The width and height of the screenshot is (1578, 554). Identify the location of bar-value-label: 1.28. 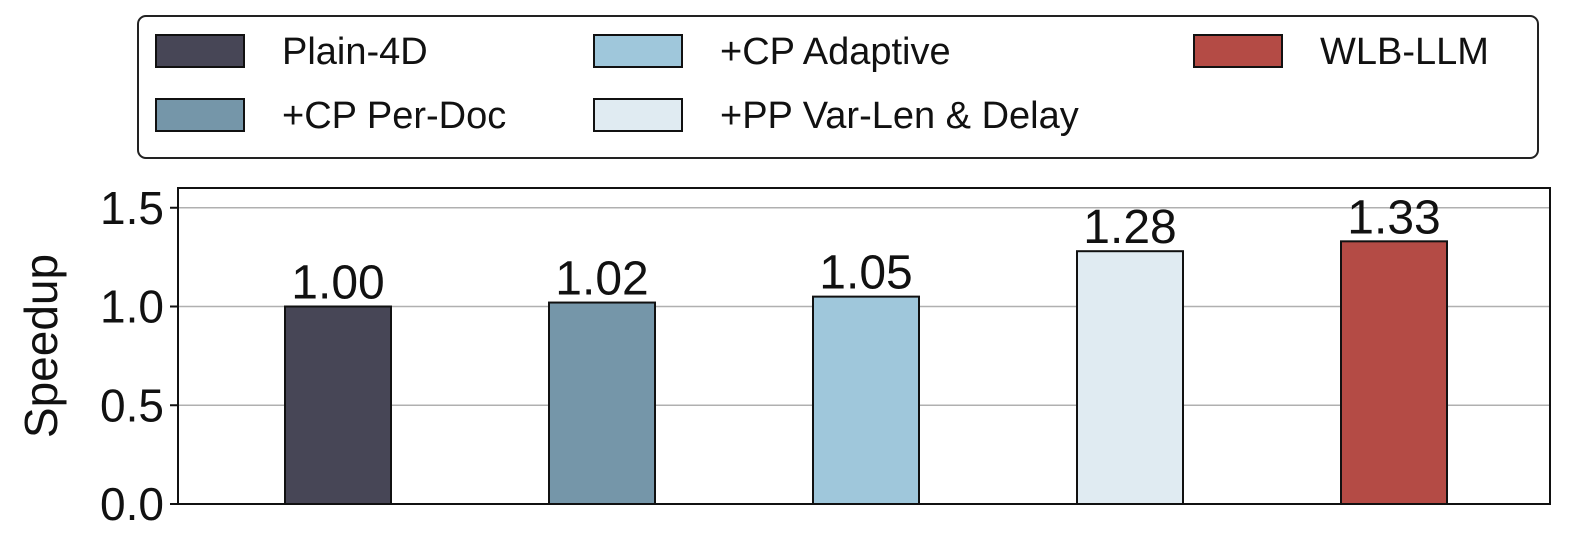
(1129, 227).